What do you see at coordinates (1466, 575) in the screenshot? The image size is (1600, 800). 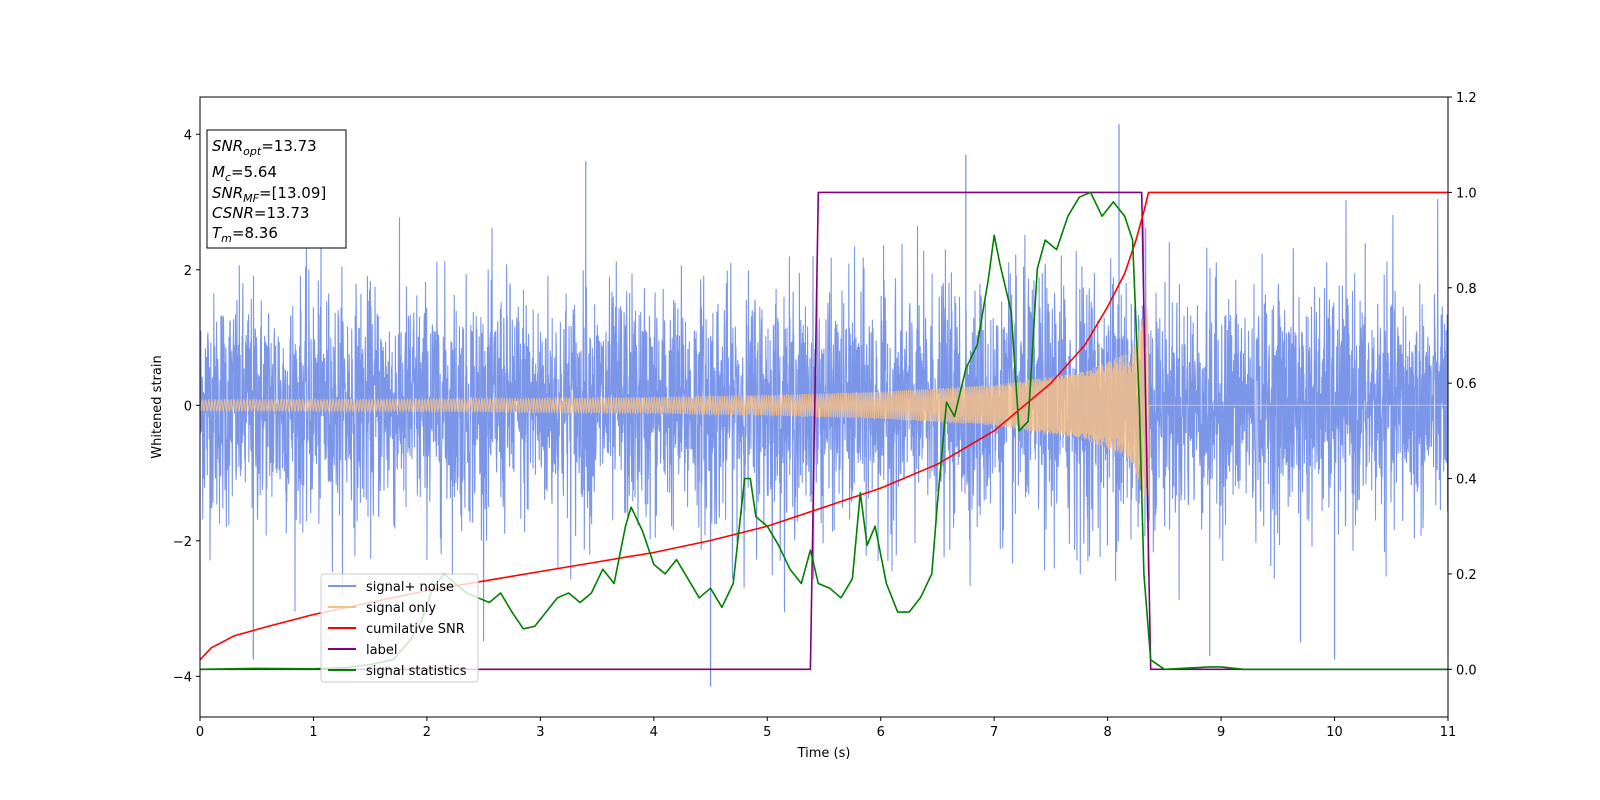 I see `y-right-tick-label: 0.2` at bounding box center [1466, 575].